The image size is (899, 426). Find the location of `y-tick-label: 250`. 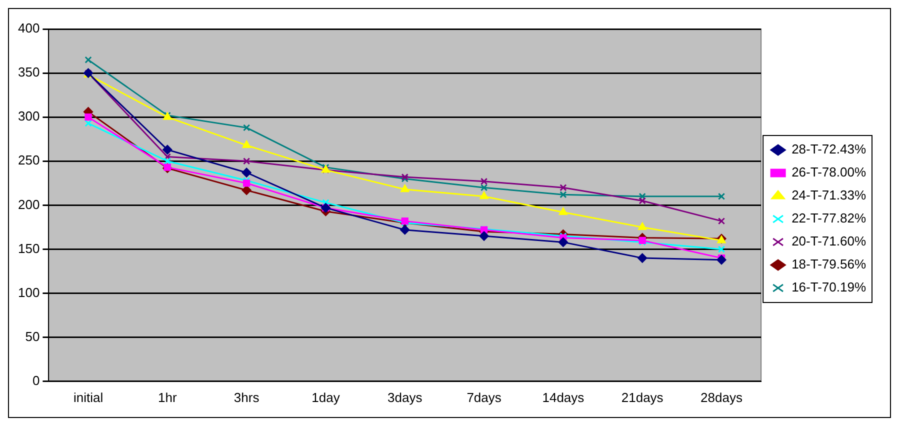

y-tick-label: 250 is located at coordinates (29, 160).